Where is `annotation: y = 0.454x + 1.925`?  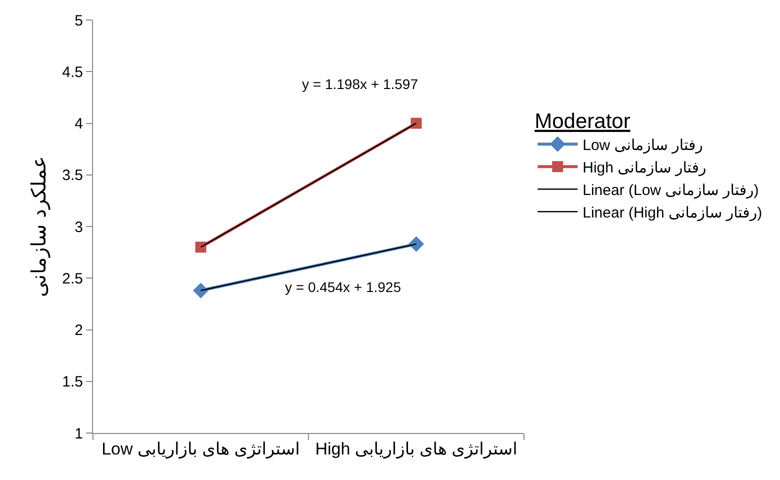 annotation: y = 0.454x + 1.925 is located at coordinates (343, 287).